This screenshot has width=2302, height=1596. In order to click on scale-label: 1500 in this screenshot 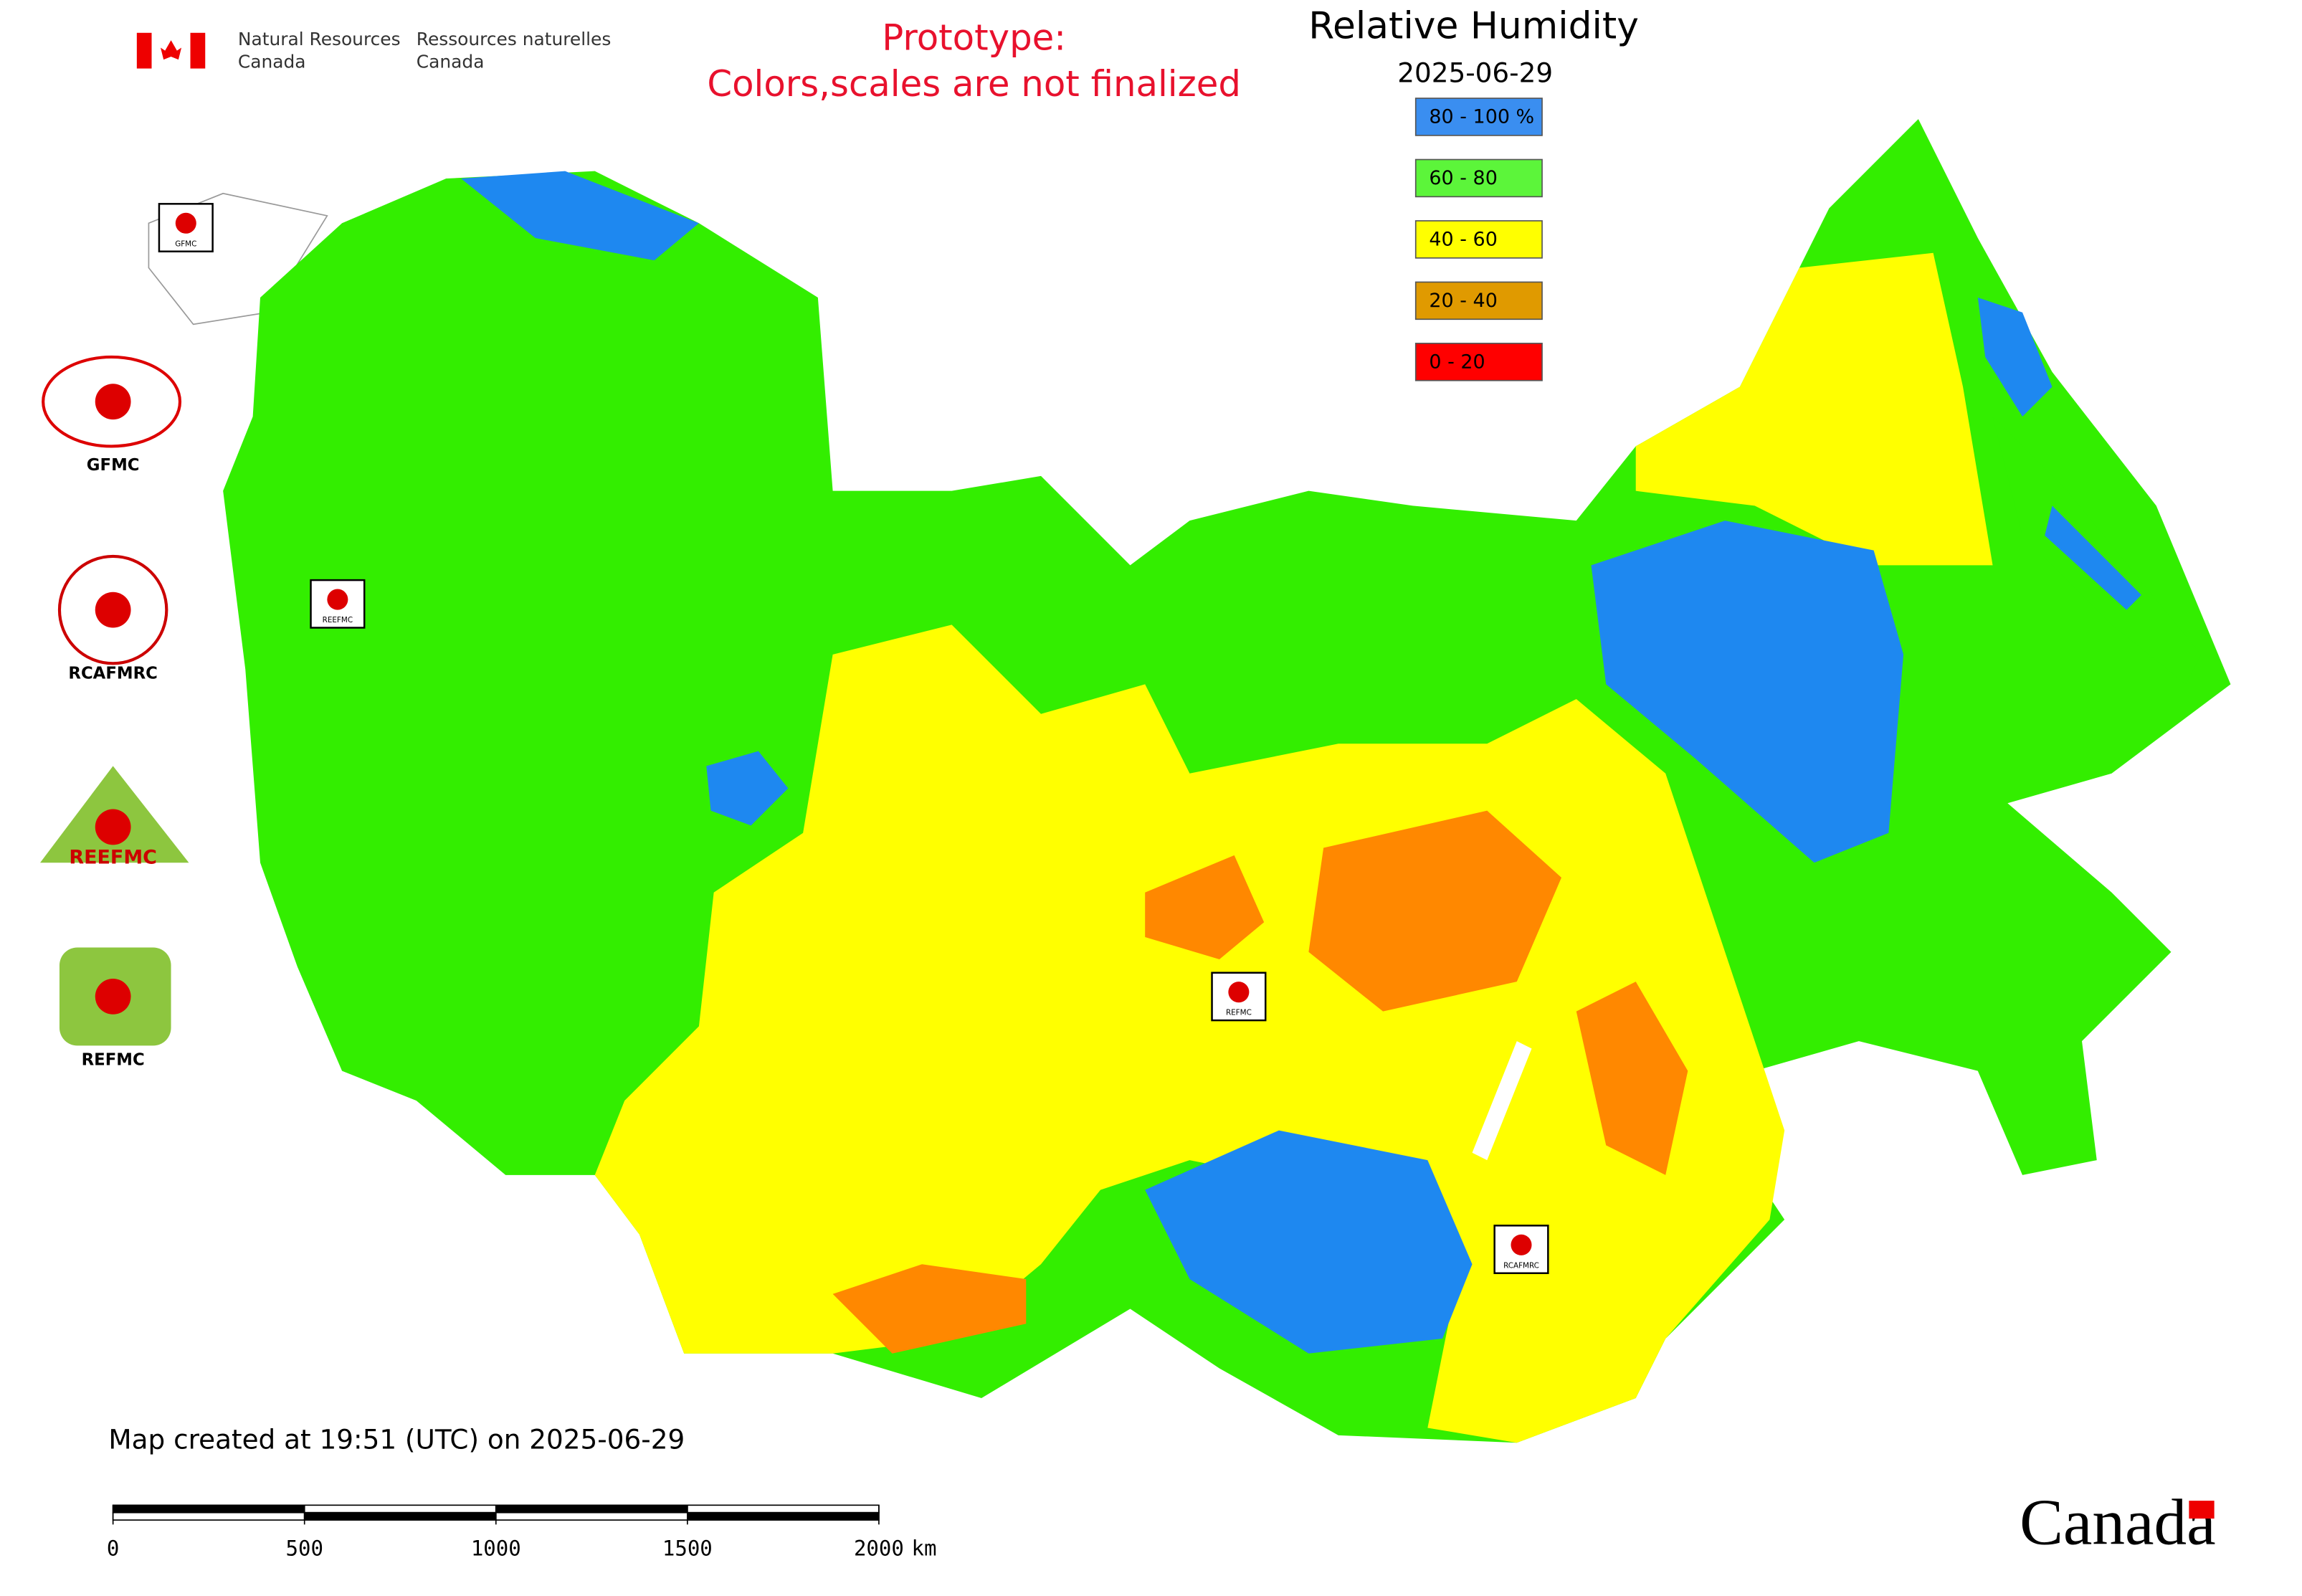, I will do `click(688, 1548)`.